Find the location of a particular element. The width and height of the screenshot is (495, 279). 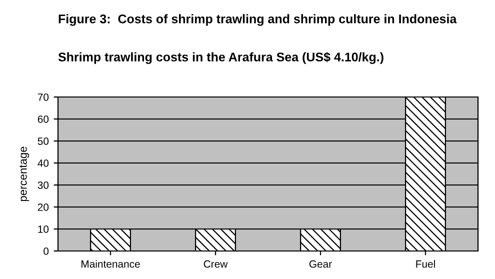

chart-title: Figure 3: Costs of shrimp trawling and shrimp culture in Indonesia is located at coordinates (257, 20).